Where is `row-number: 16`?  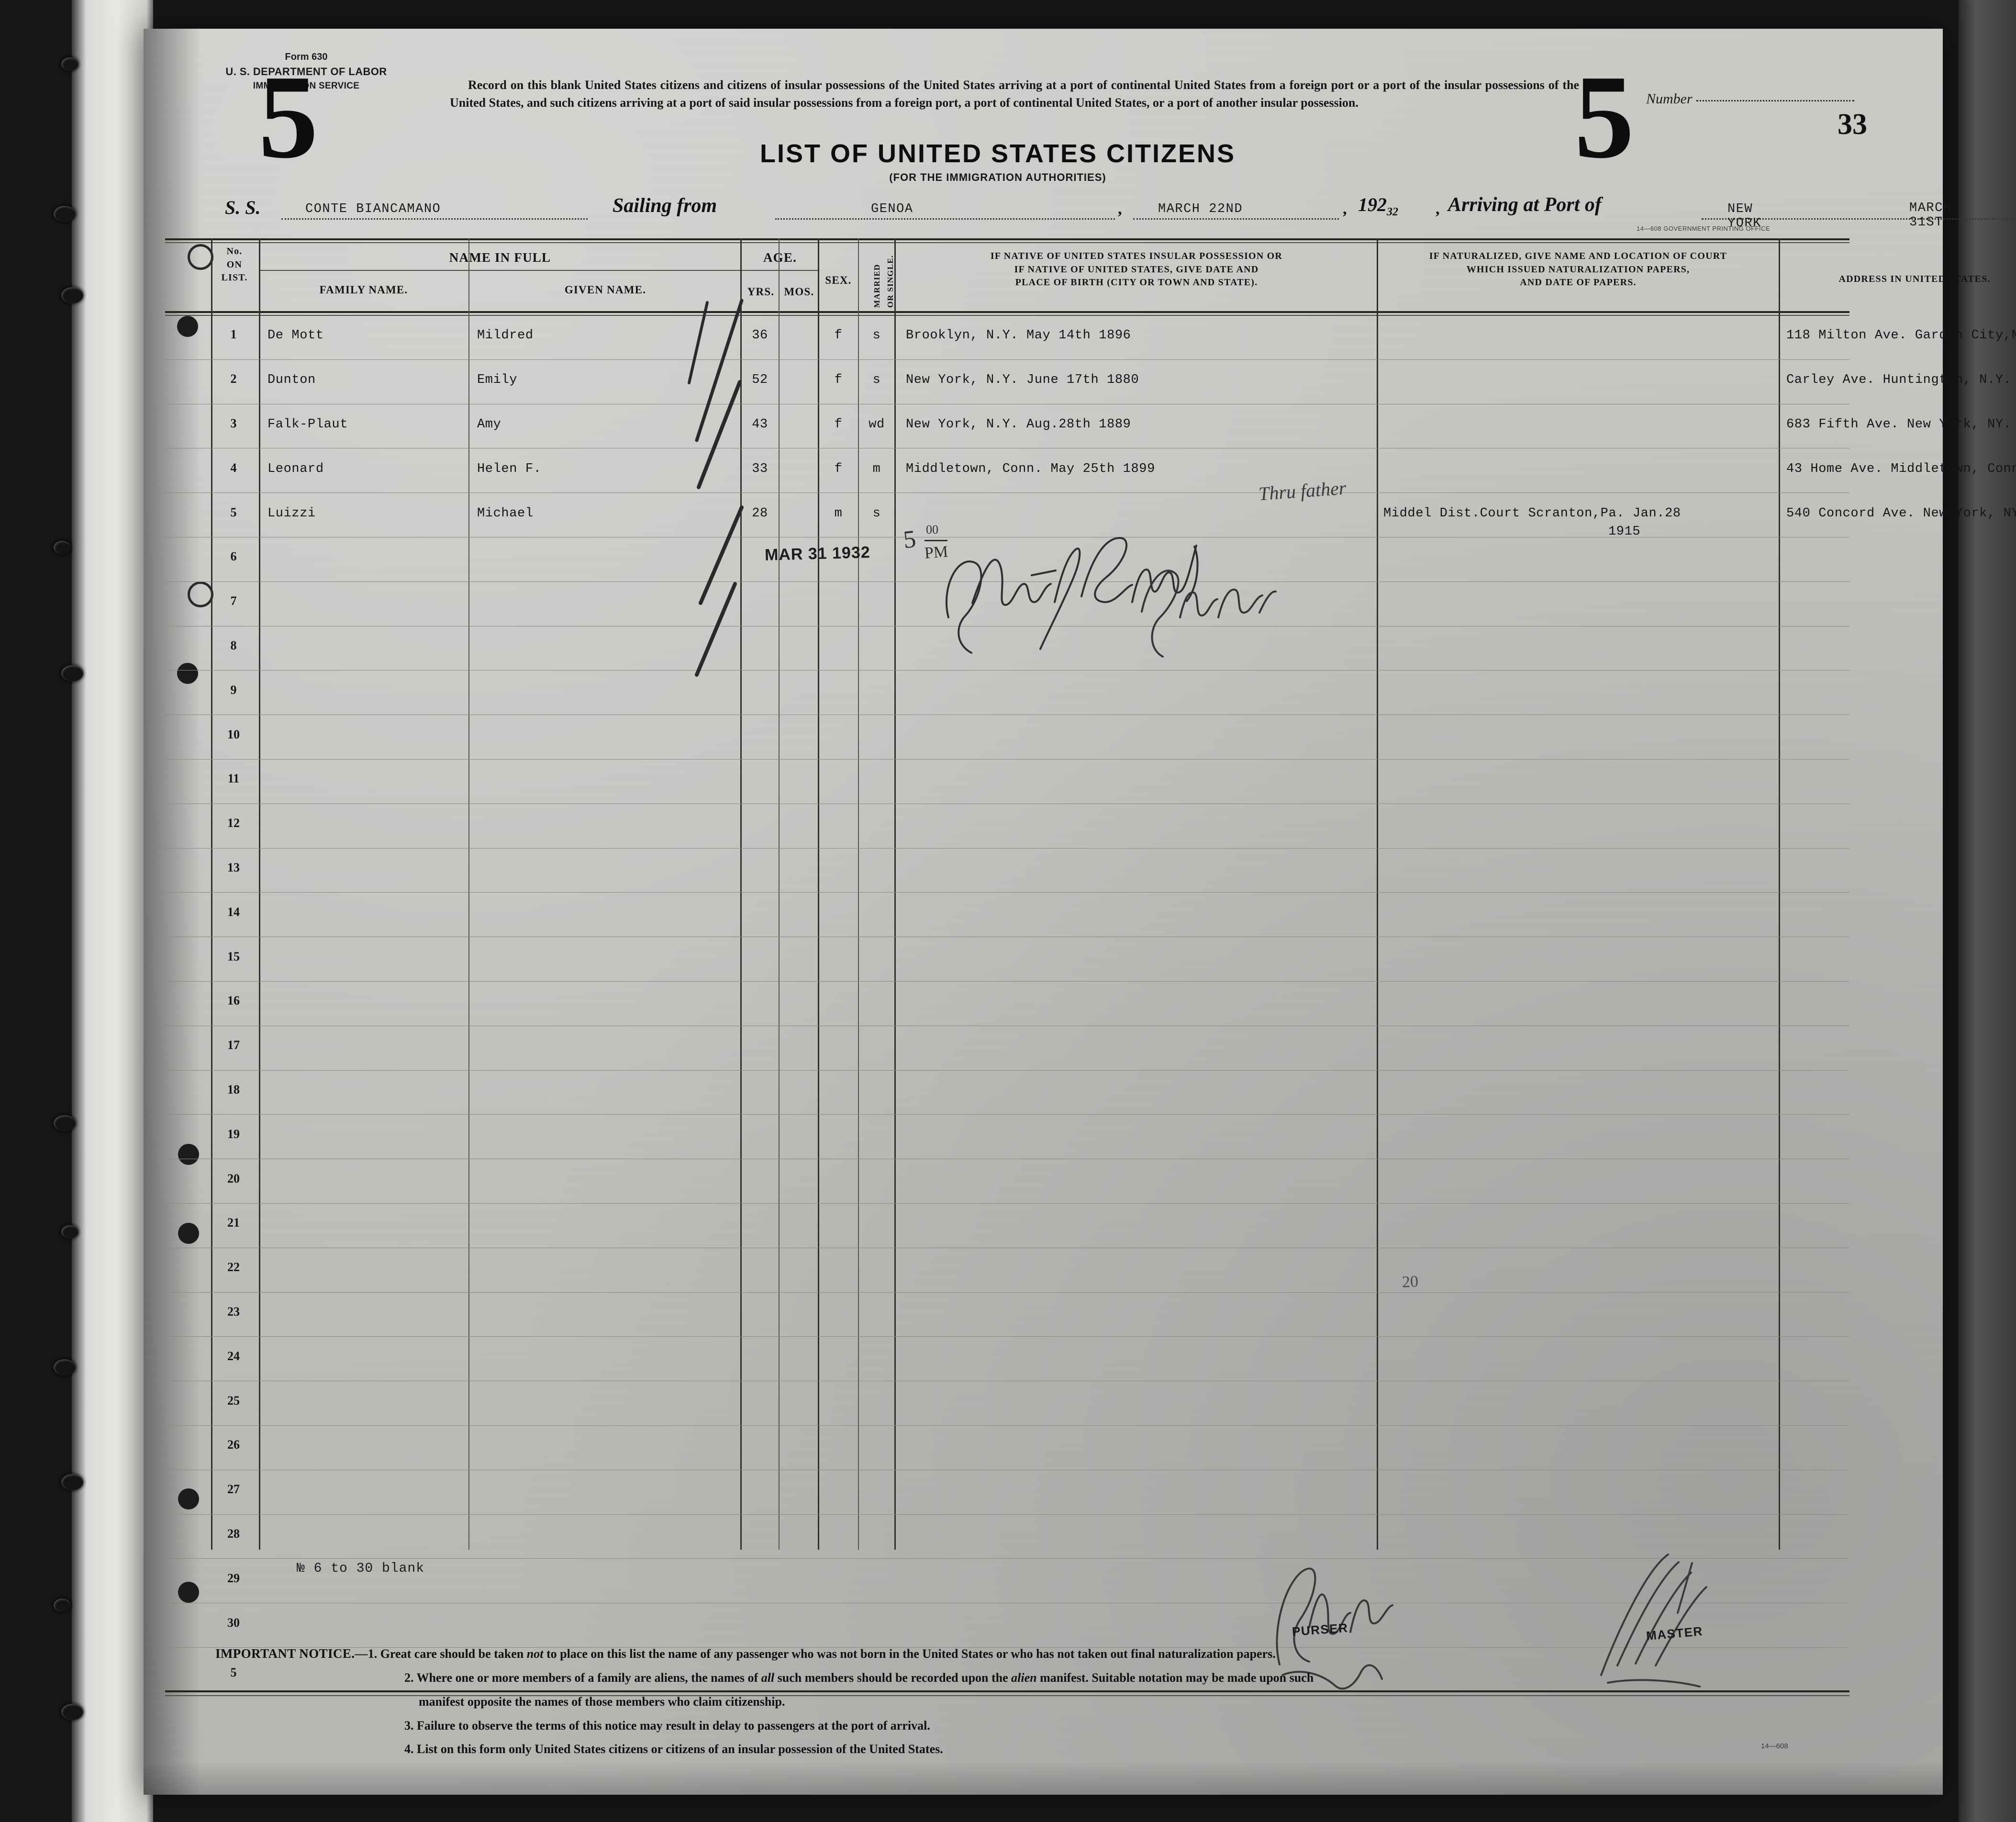
row-number: 16 is located at coordinates (233, 1001).